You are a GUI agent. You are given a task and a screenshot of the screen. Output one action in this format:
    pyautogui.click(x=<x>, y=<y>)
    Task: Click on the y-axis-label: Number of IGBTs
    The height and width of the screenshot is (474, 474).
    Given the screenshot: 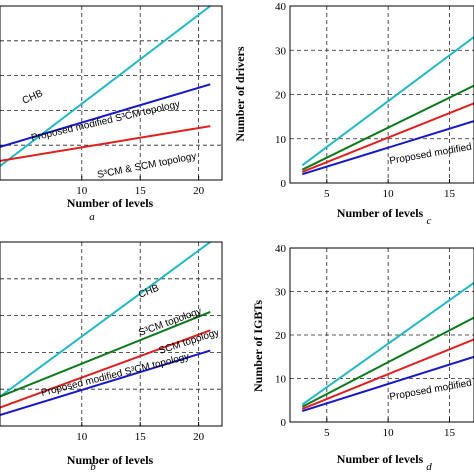 What is the action you would take?
    pyautogui.click(x=258, y=346)
    